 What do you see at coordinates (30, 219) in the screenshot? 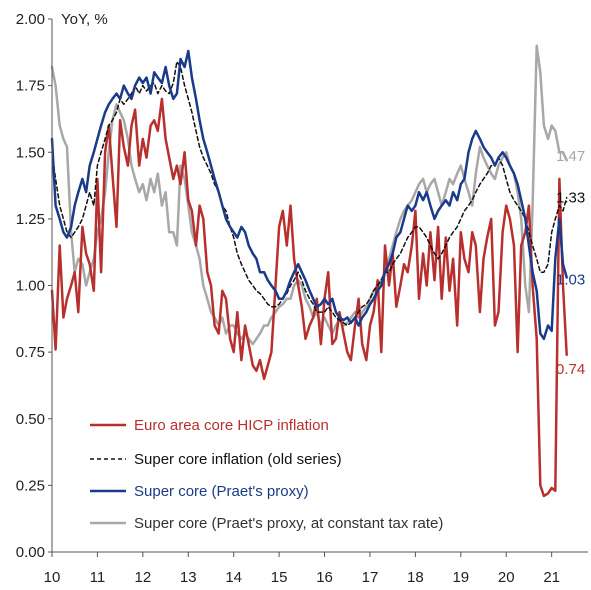
I see `y-tick-label: 1.25` at bounding box center [30, 219].